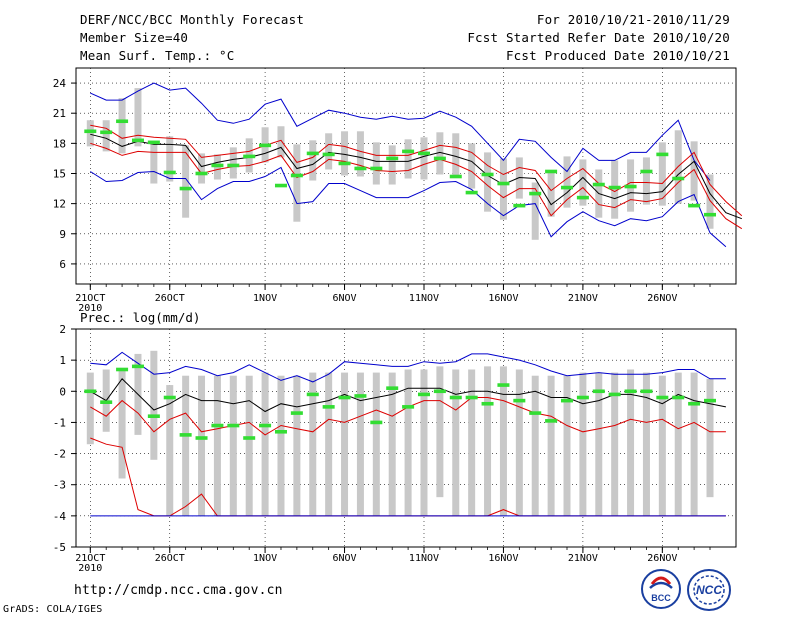 This screenshot has height=618, width=800. I want to click on precipitation-x-tick-label: 21OCT, so click(90, 558).